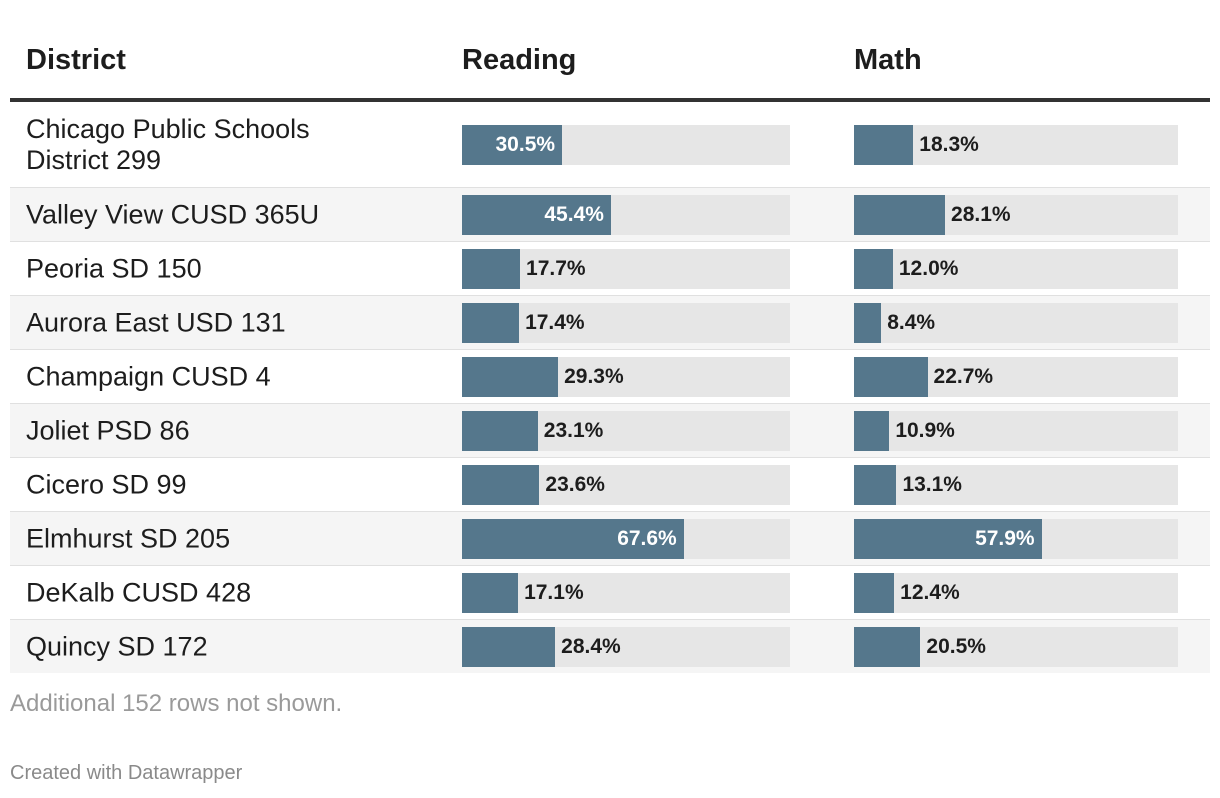 The image size is (1220, 798). Describe the element at coordinates (610, 51) in the screenshot. I see `table-header: District Reading Math` at that location.